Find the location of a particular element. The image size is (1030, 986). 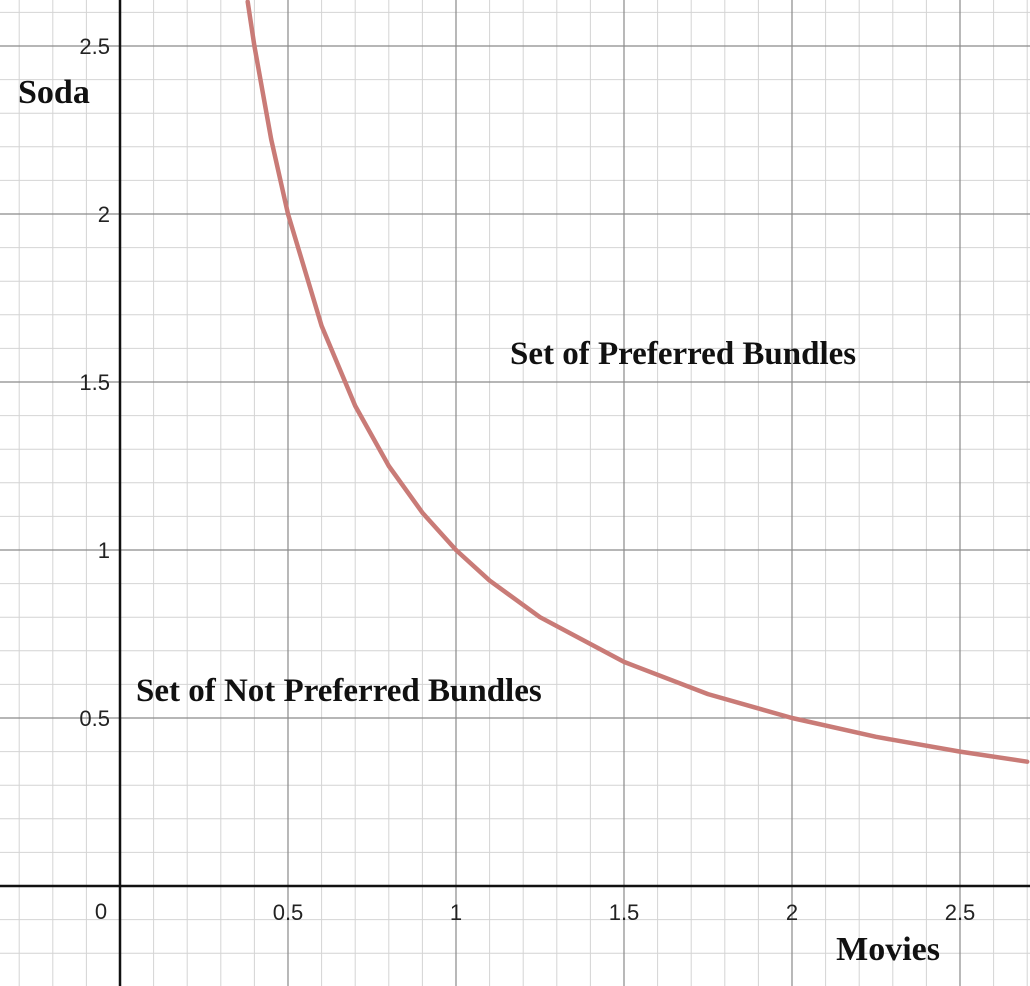

x-tick-label: 2 is located at coordinates (792, 912).